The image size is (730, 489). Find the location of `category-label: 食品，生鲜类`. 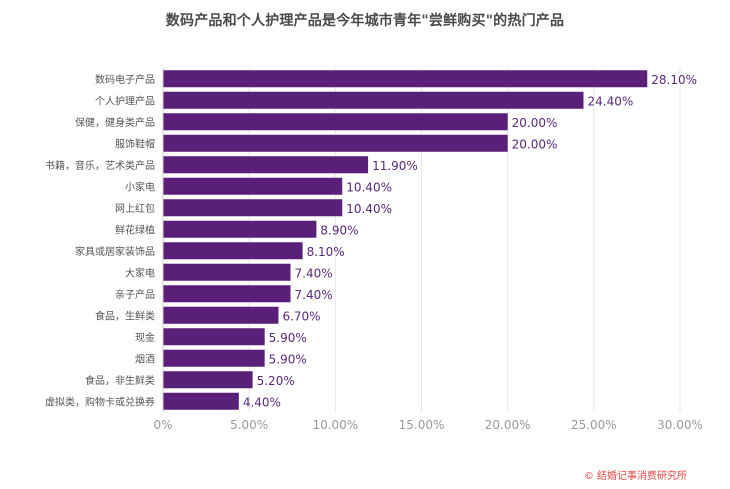

category-label: 食品，生鲜类 is located at coordinates (125, 315).